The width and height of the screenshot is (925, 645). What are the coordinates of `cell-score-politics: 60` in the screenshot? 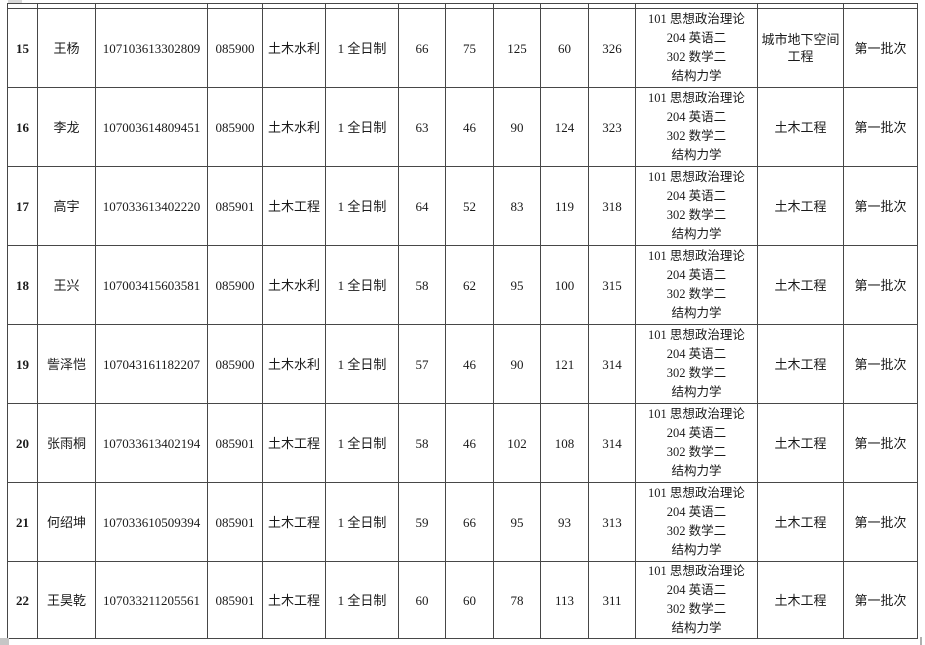 It's located at (422, 600).